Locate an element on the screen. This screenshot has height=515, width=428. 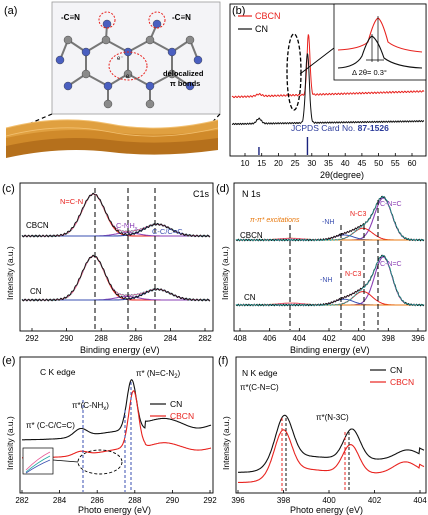
electron-label-1: e⁻ is located at coordinates (120, 59).